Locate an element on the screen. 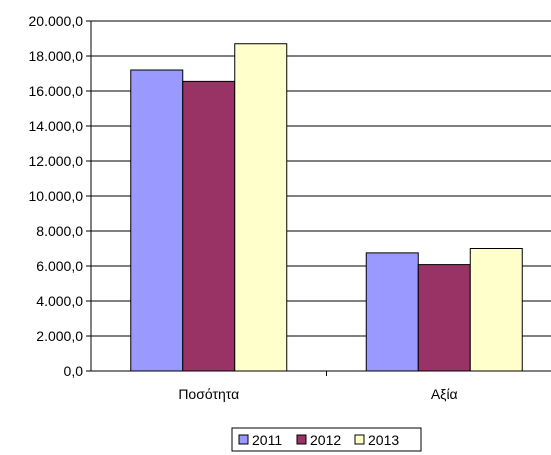 The width and height of the screenshot is (551, 455). bar-2011-quantity is located at coordinates (157, 220).